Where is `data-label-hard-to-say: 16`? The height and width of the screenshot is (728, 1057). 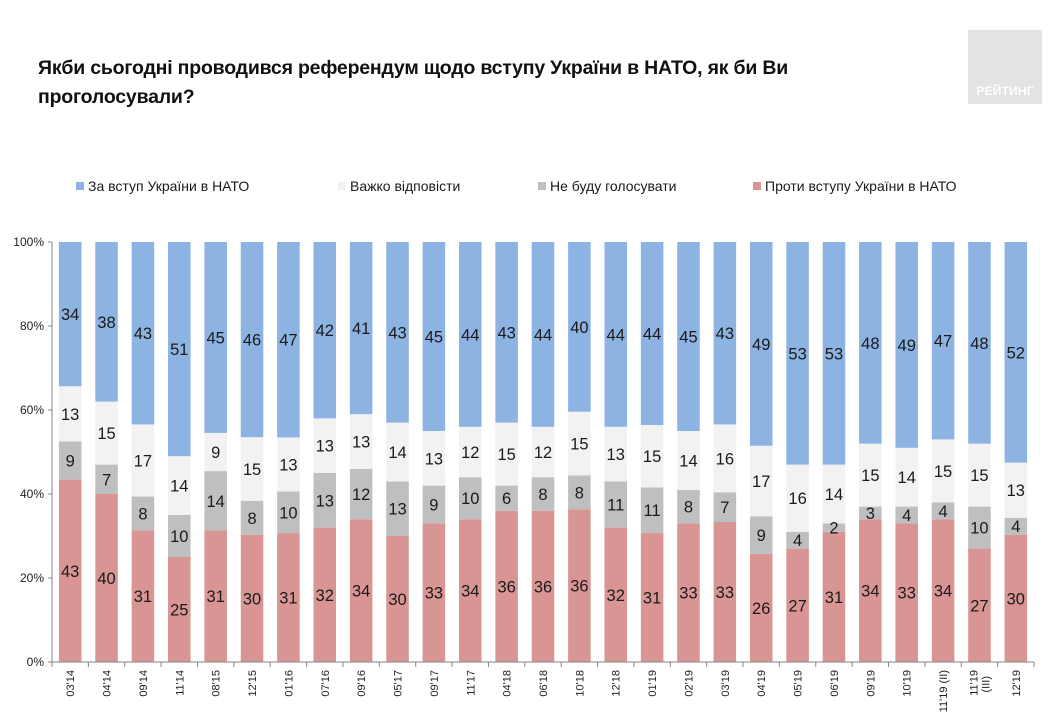
data-label-hard-to-say: 16 is located at coordinates (725, 459).